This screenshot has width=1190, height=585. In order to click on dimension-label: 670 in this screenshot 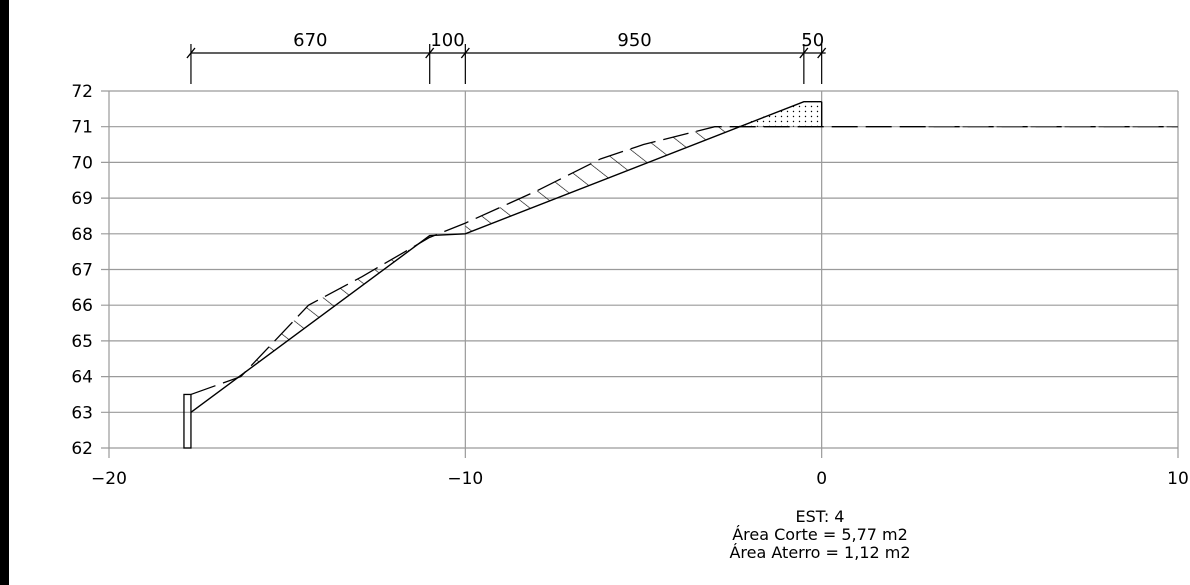, I will do `click(310, 40)`.